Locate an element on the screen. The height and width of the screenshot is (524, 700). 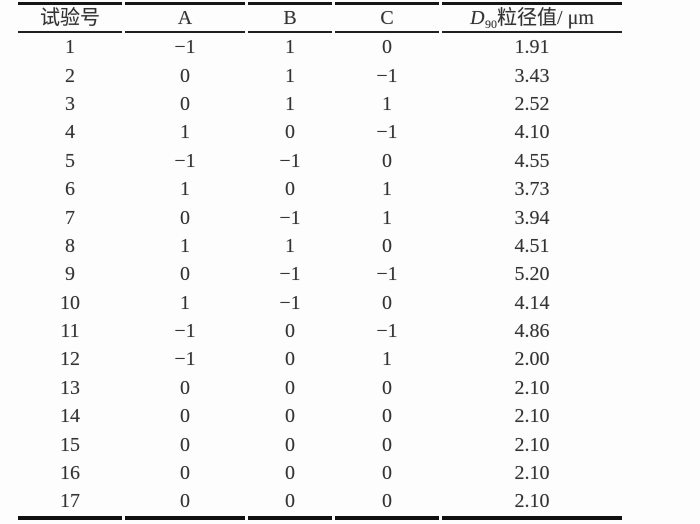
table-row: 12 −1 0 1 2.00 is located at coordinates (320, 359).